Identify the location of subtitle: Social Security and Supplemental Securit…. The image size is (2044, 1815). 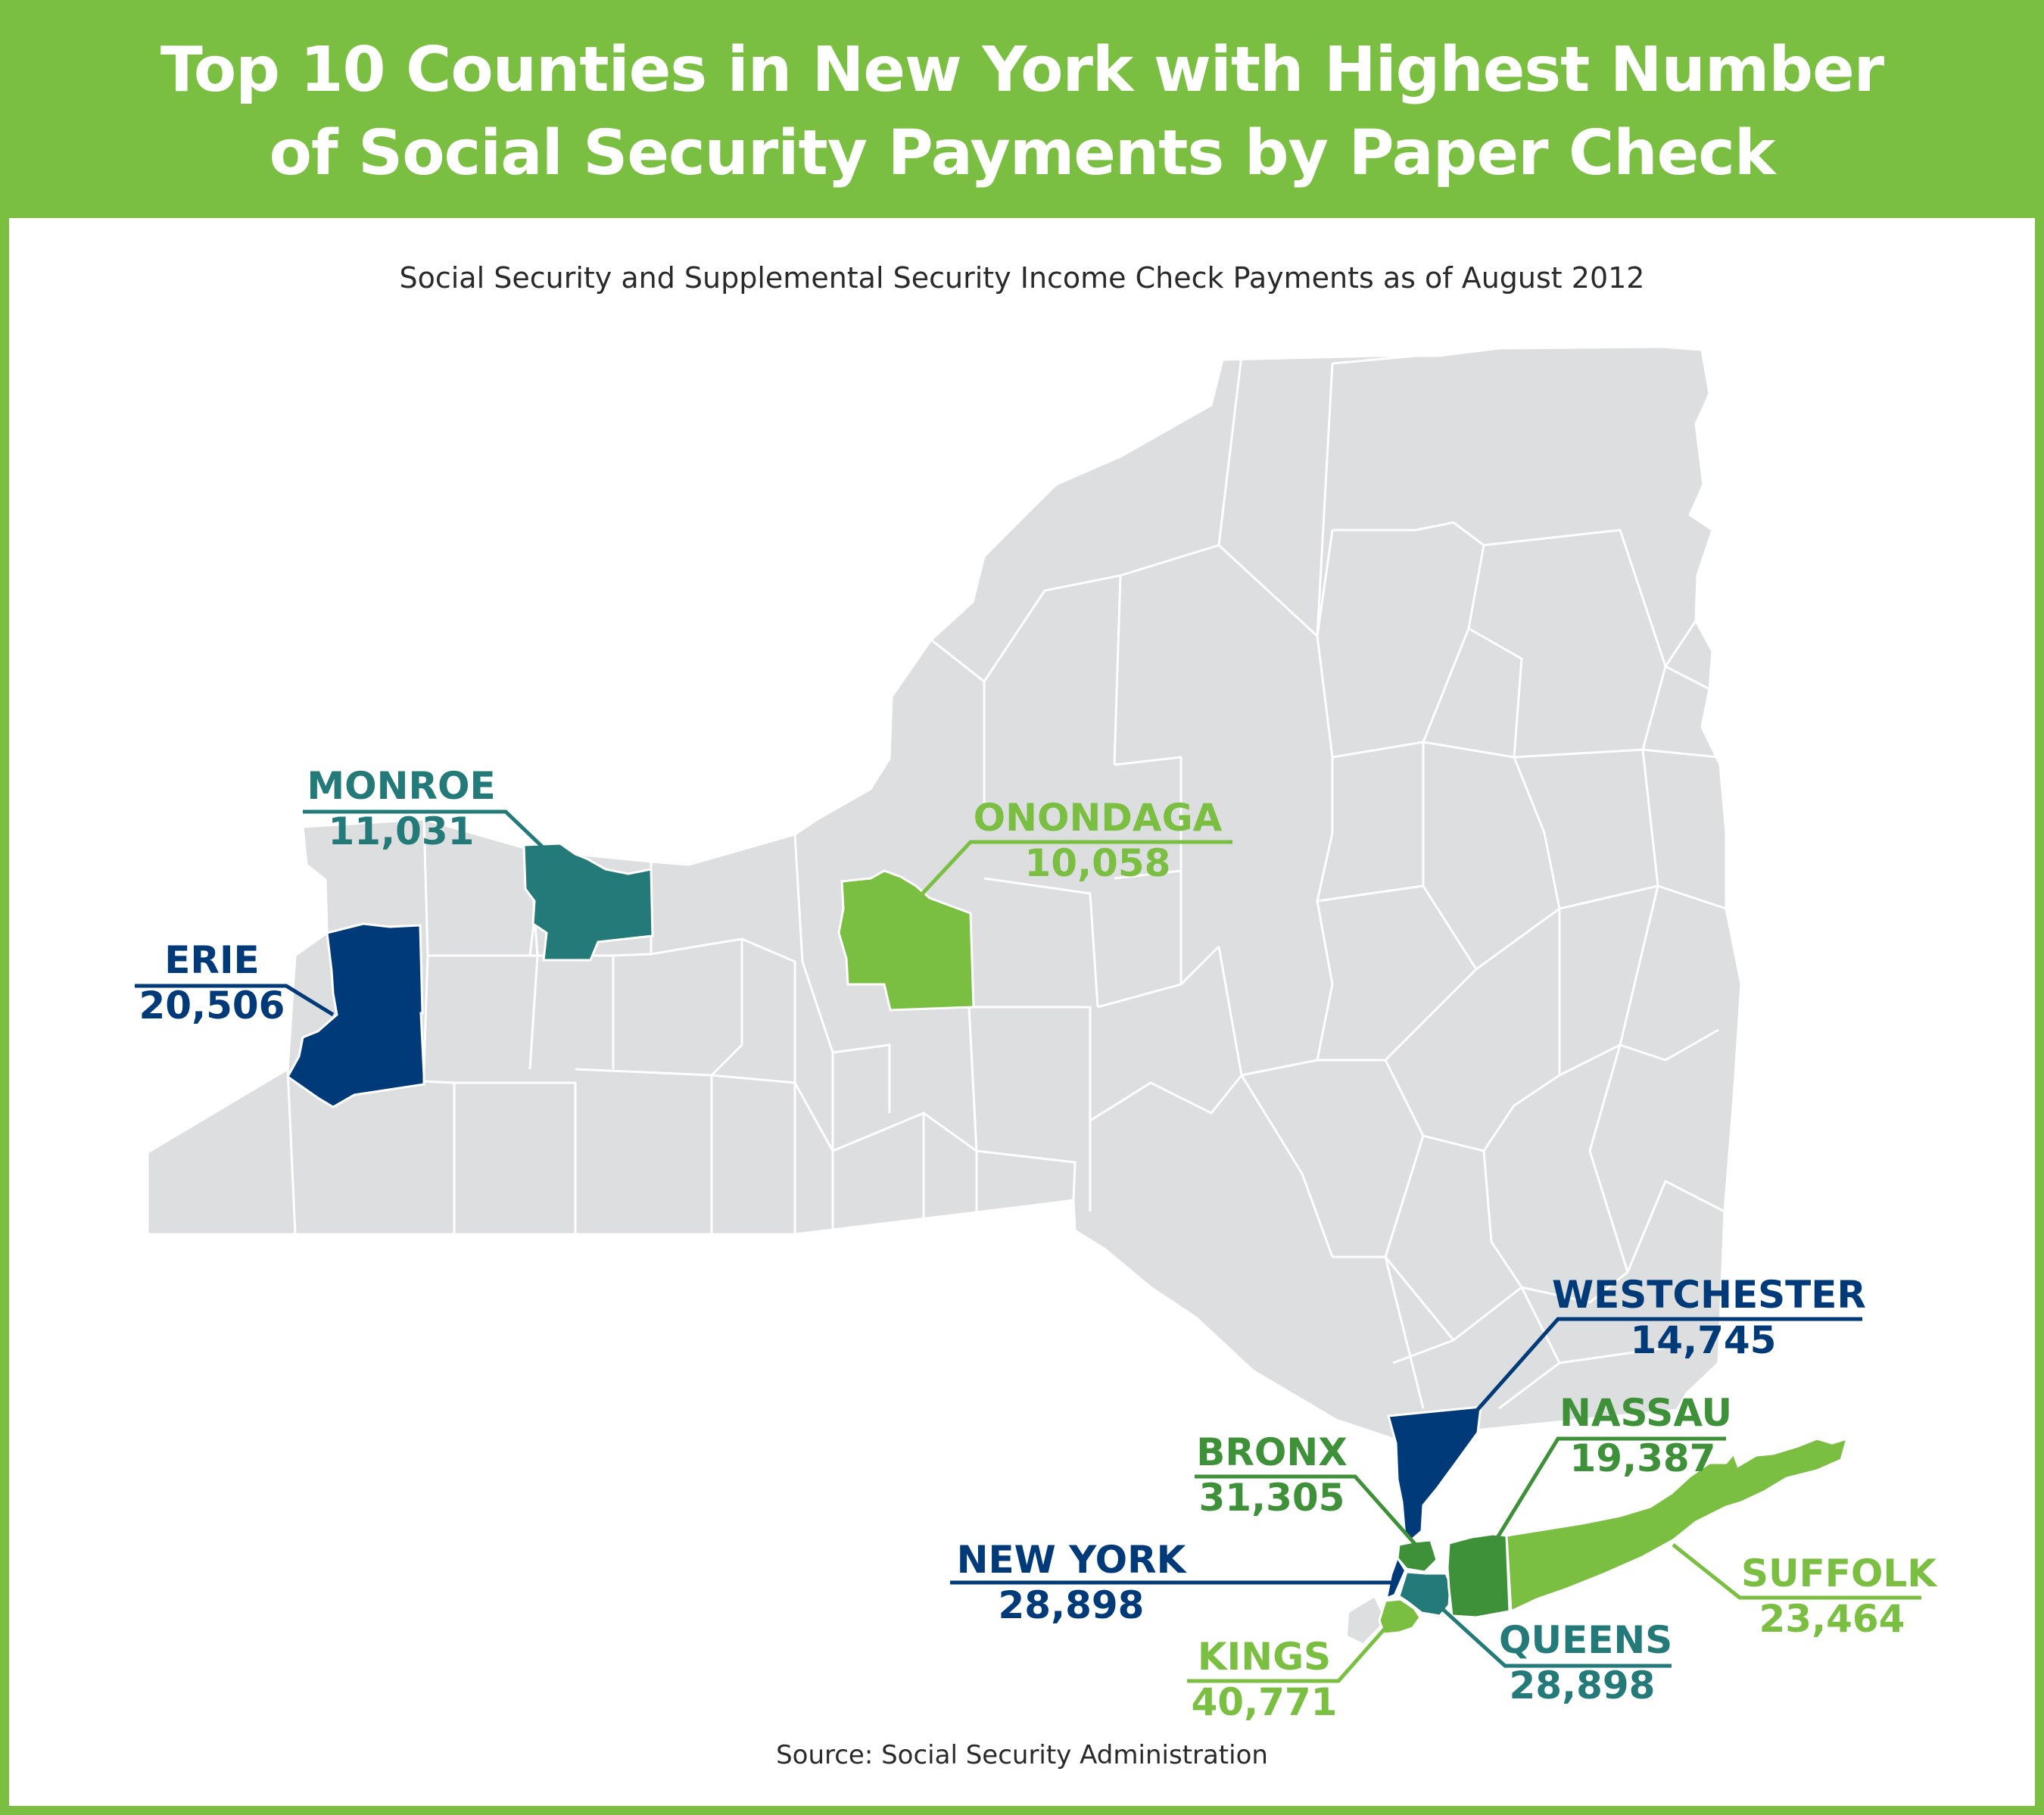
(1022, 278).